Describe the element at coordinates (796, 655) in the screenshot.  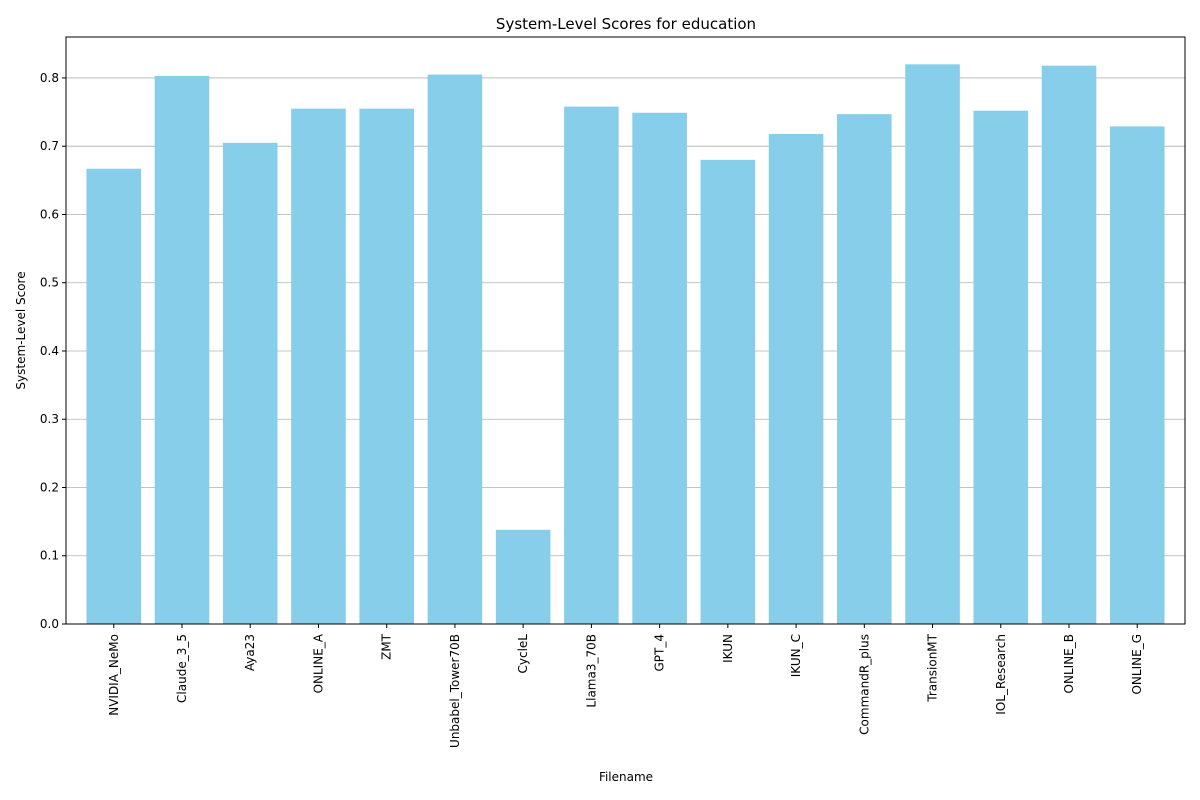
I see `x-tick-label: IKUN_C` at that location.